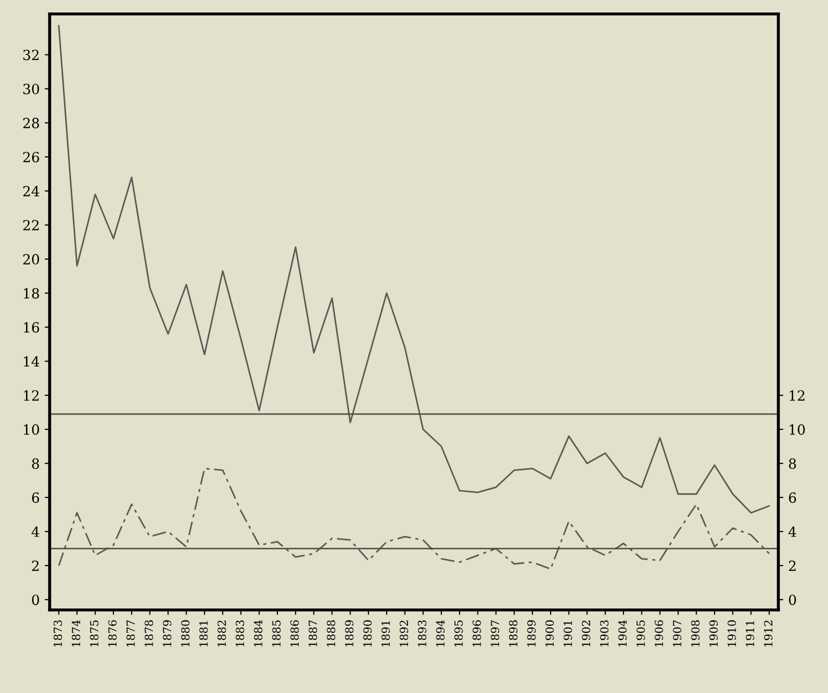 This screenshot has width=828, height=693. Describe the element at coordinates (276, 633) in the screenshot. I see `x-tick-label: 1885` at that location.